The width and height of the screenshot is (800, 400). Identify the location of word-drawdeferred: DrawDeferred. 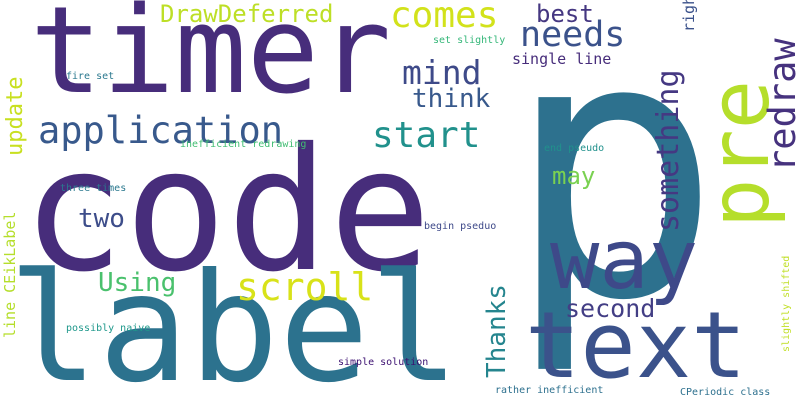
(247, 14).